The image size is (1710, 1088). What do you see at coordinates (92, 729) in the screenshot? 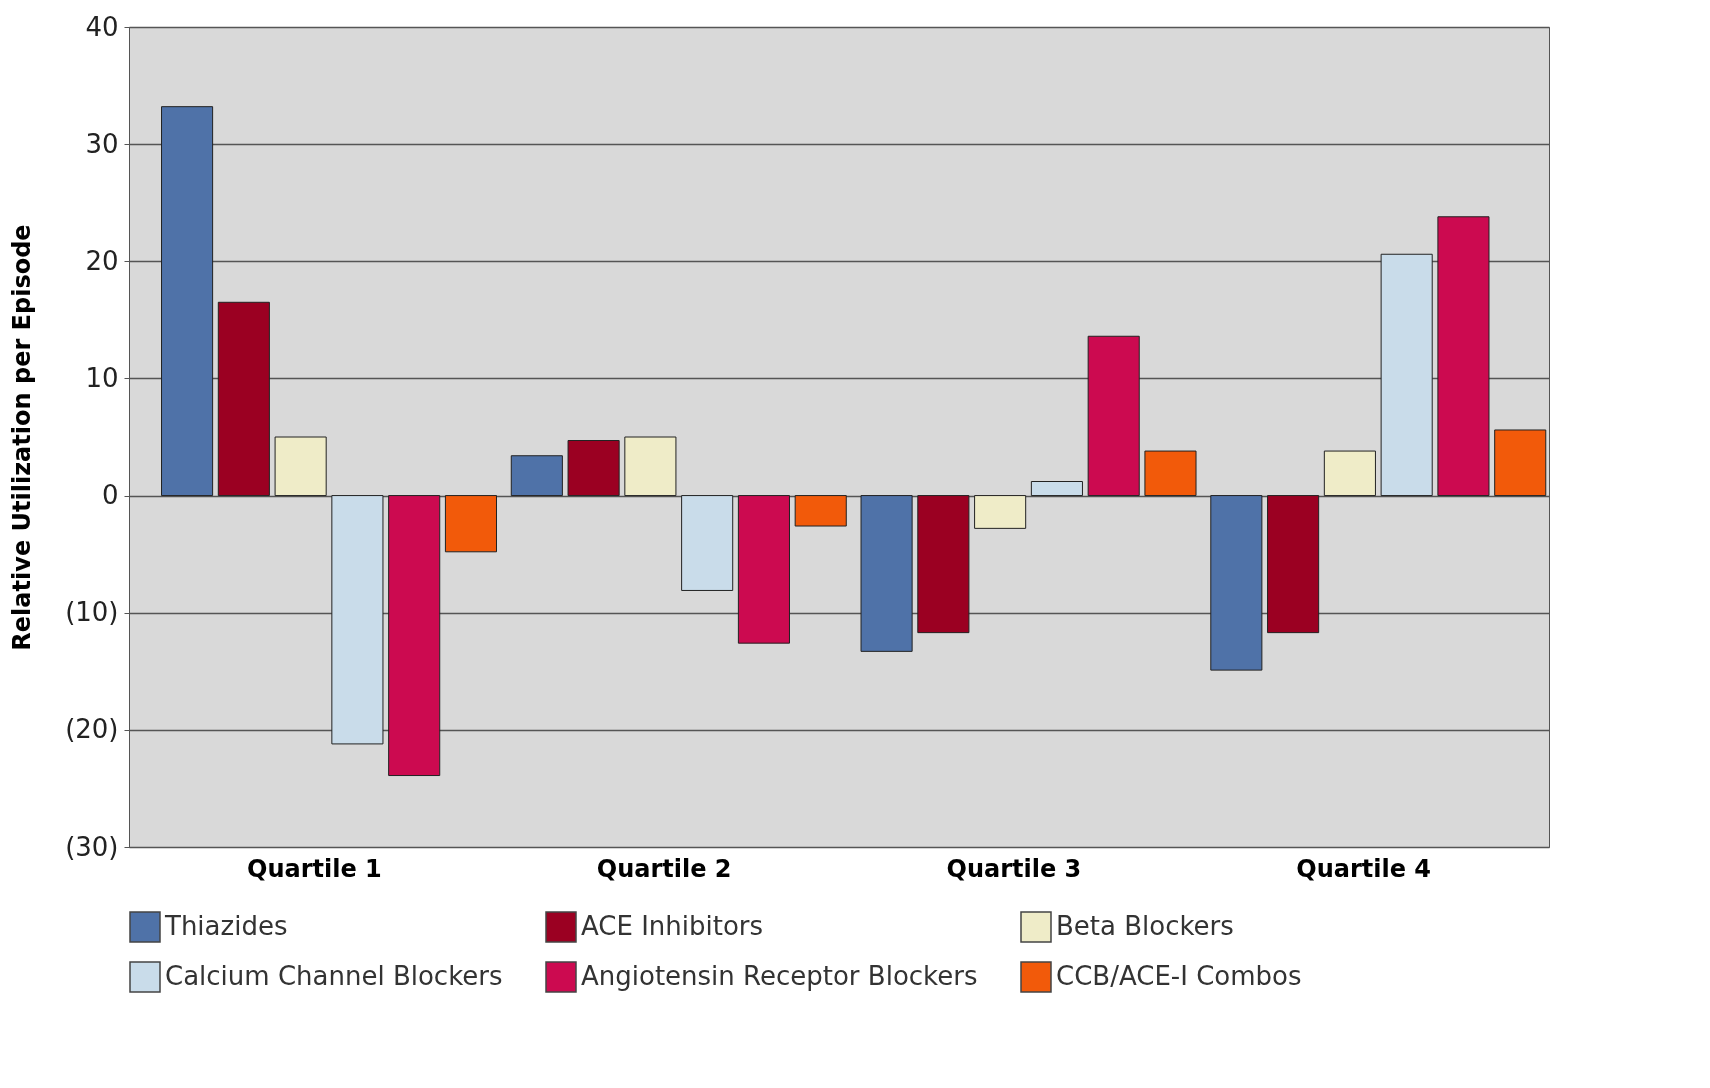
I see `y-tick-label: (20)` at bounding box center [92, 729].